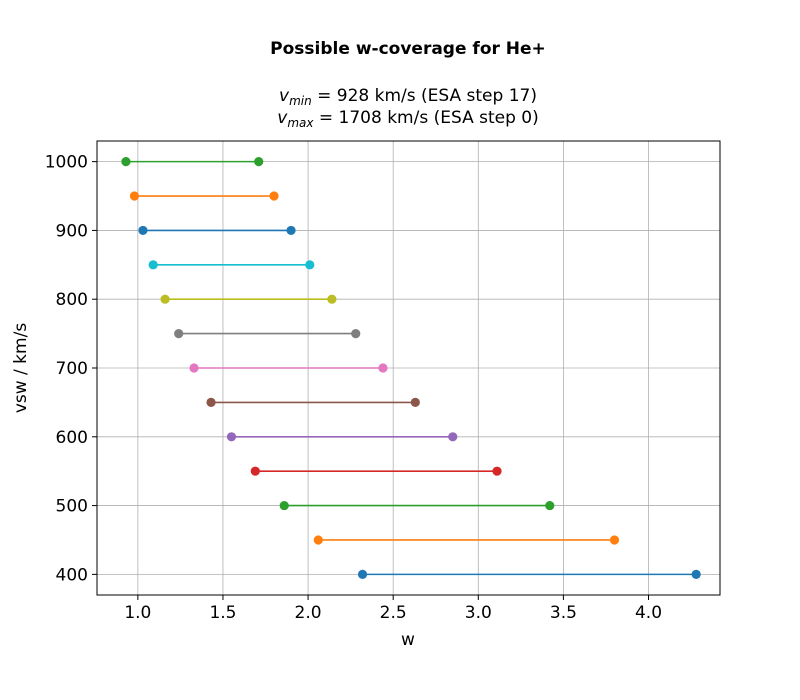 This screenshot has height=700, width=800. Describe the element at coordinates (393, 613) in the screenshot. I see `x-tick-label: 2.5` at that location.